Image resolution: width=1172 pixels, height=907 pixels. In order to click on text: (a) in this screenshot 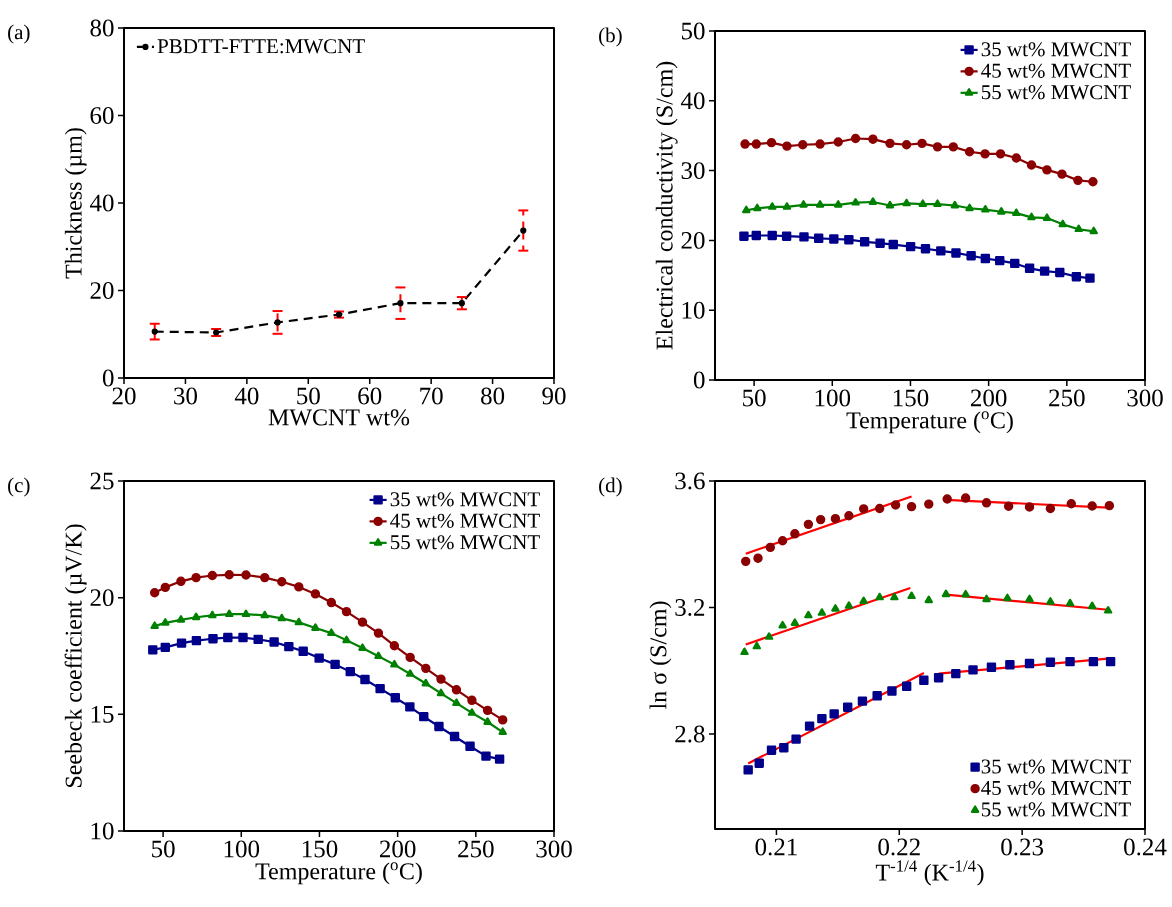, I will do `click(19, 34)`.